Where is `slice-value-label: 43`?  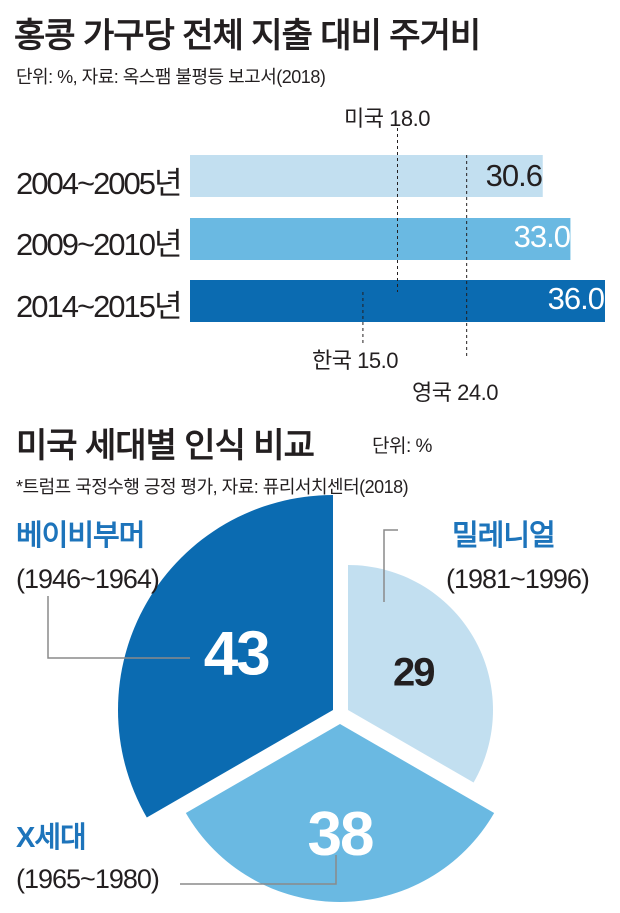 slice-value-label: 43 is located at coordinates (236, 654).